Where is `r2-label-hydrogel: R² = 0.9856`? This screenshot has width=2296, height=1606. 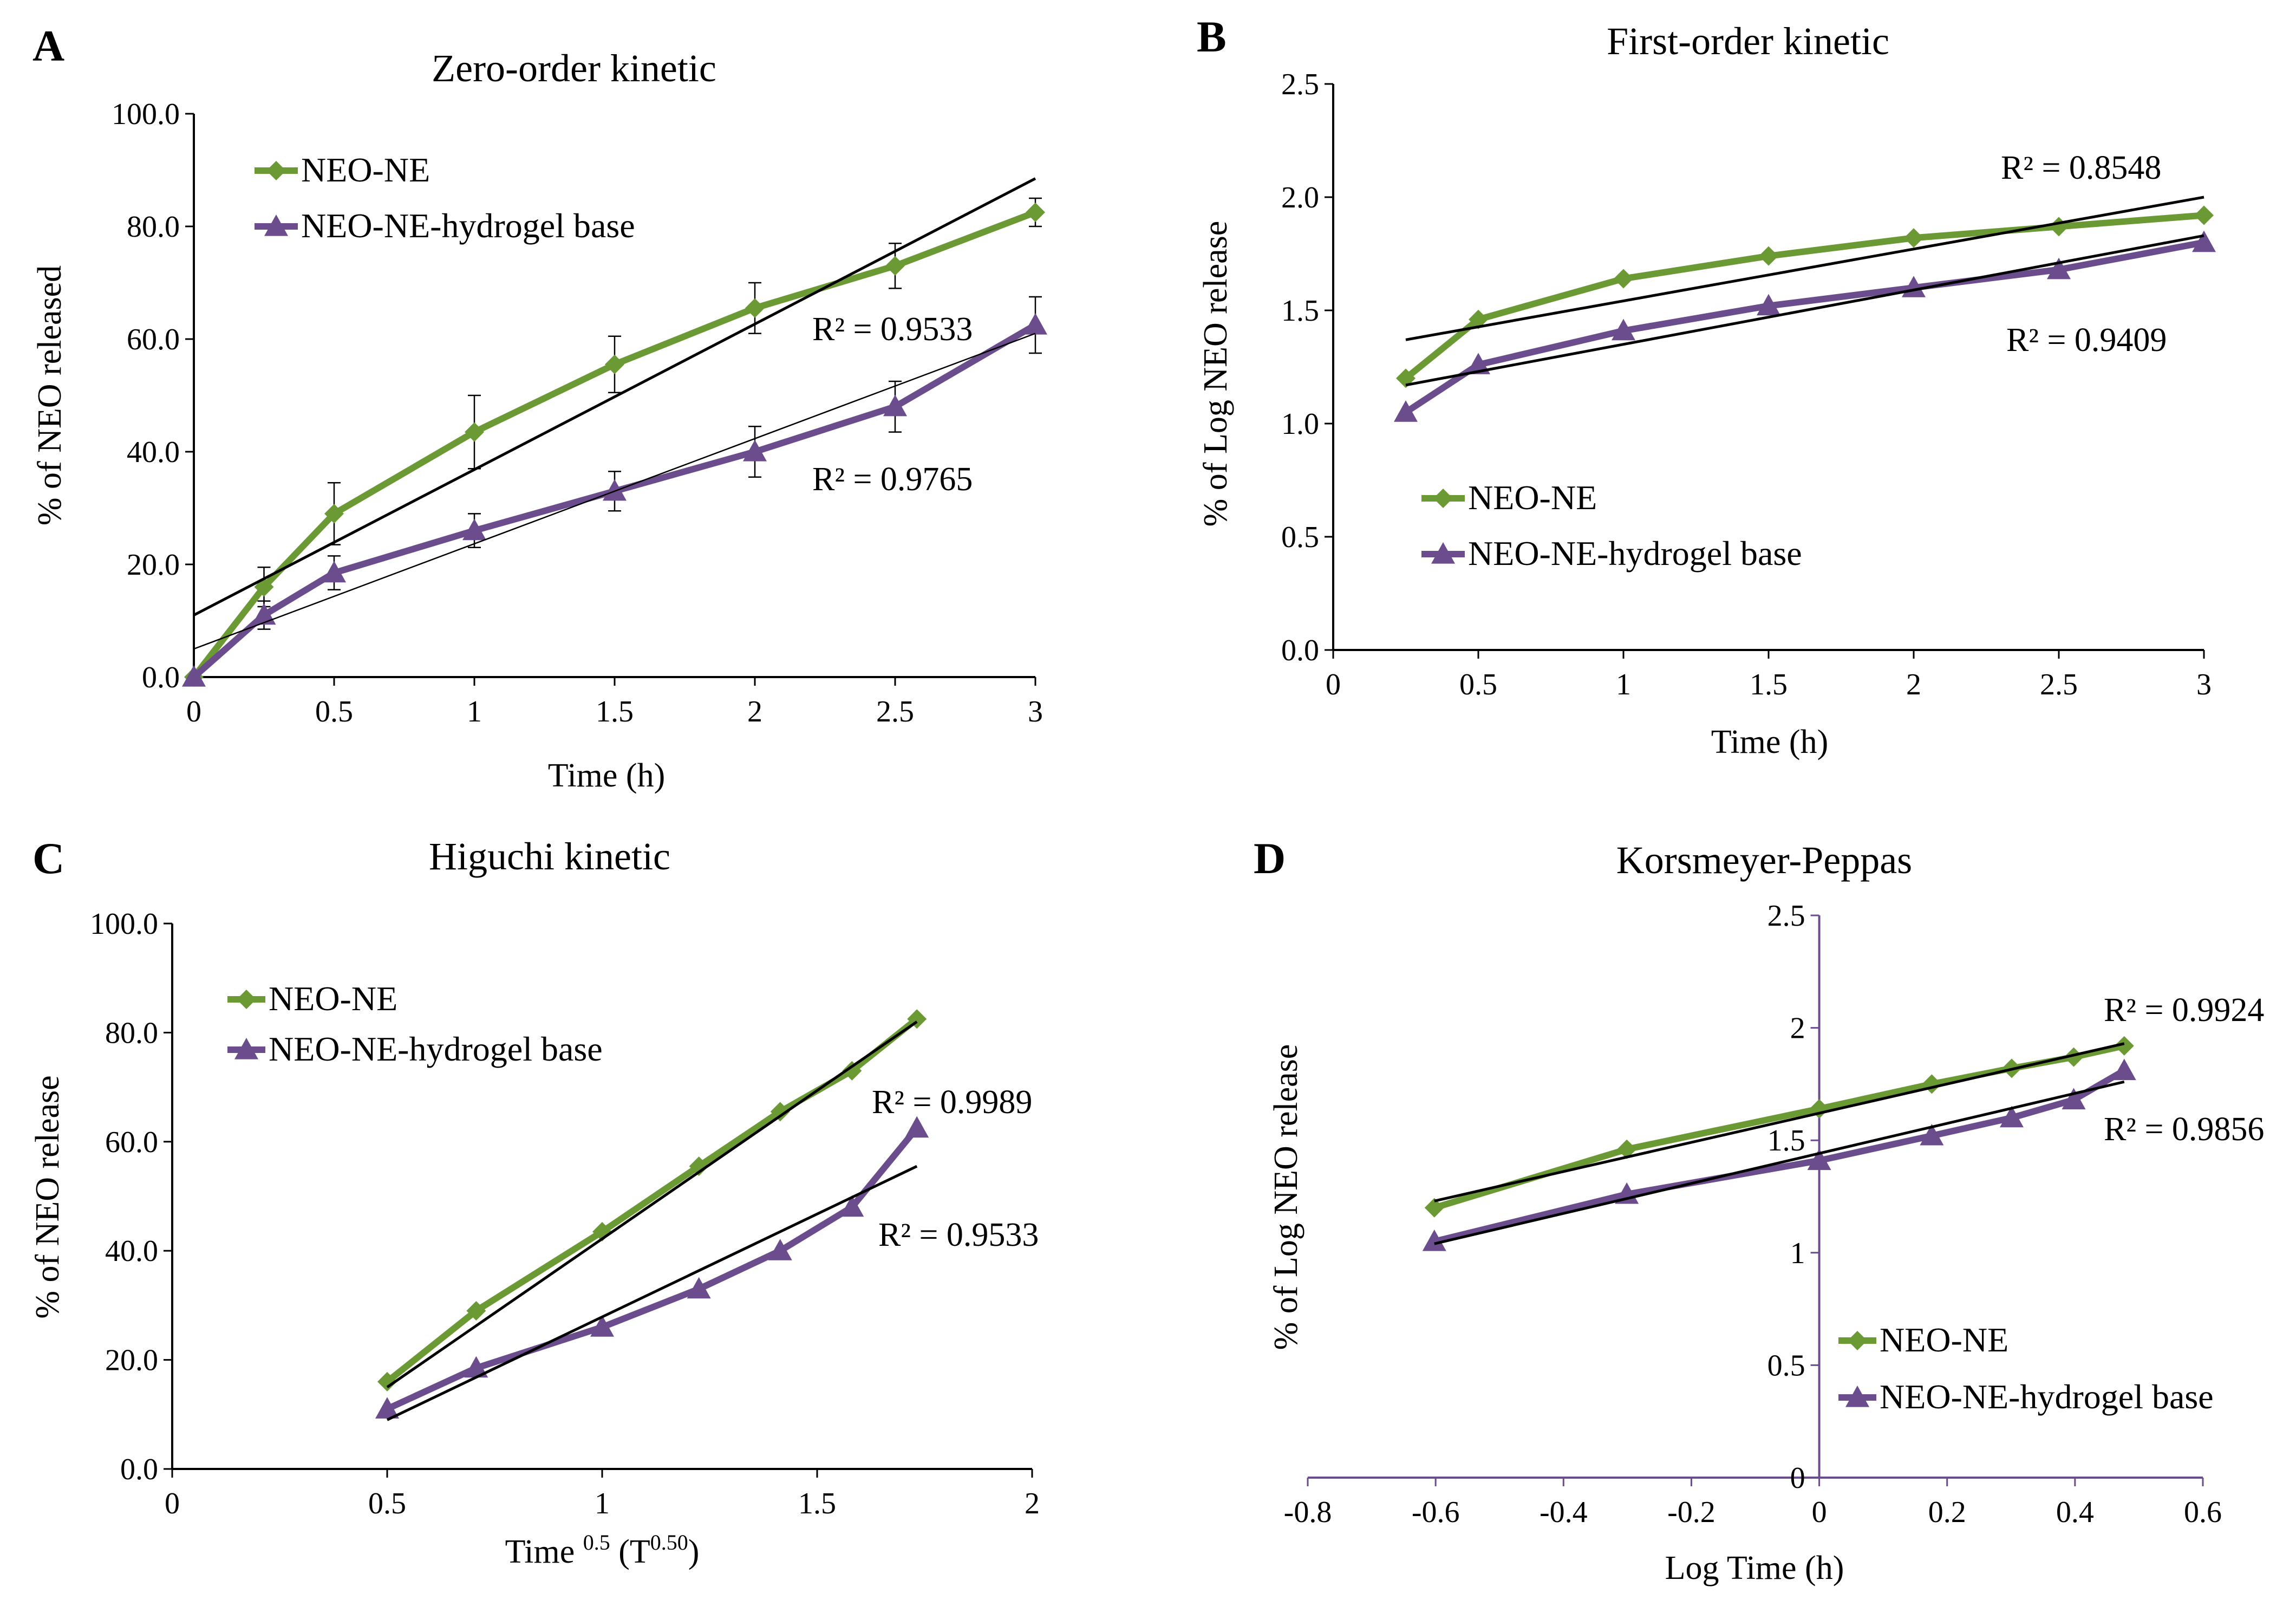
r2-label-hydrogel: R² = 0.9856 is located at coordinates (2184, 1129).